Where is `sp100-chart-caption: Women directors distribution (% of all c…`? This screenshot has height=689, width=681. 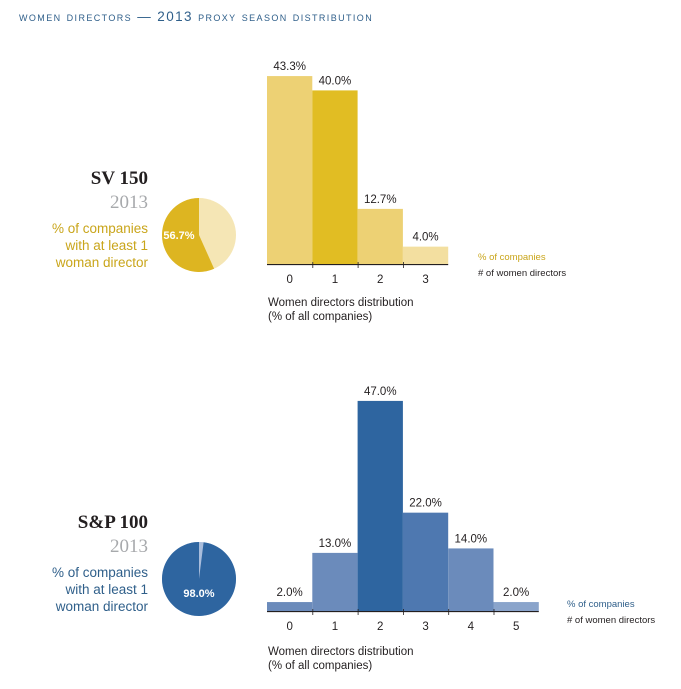 sp100-chart-caption: Women directors distribution (% of all c… is located at coordinates (341, 659).